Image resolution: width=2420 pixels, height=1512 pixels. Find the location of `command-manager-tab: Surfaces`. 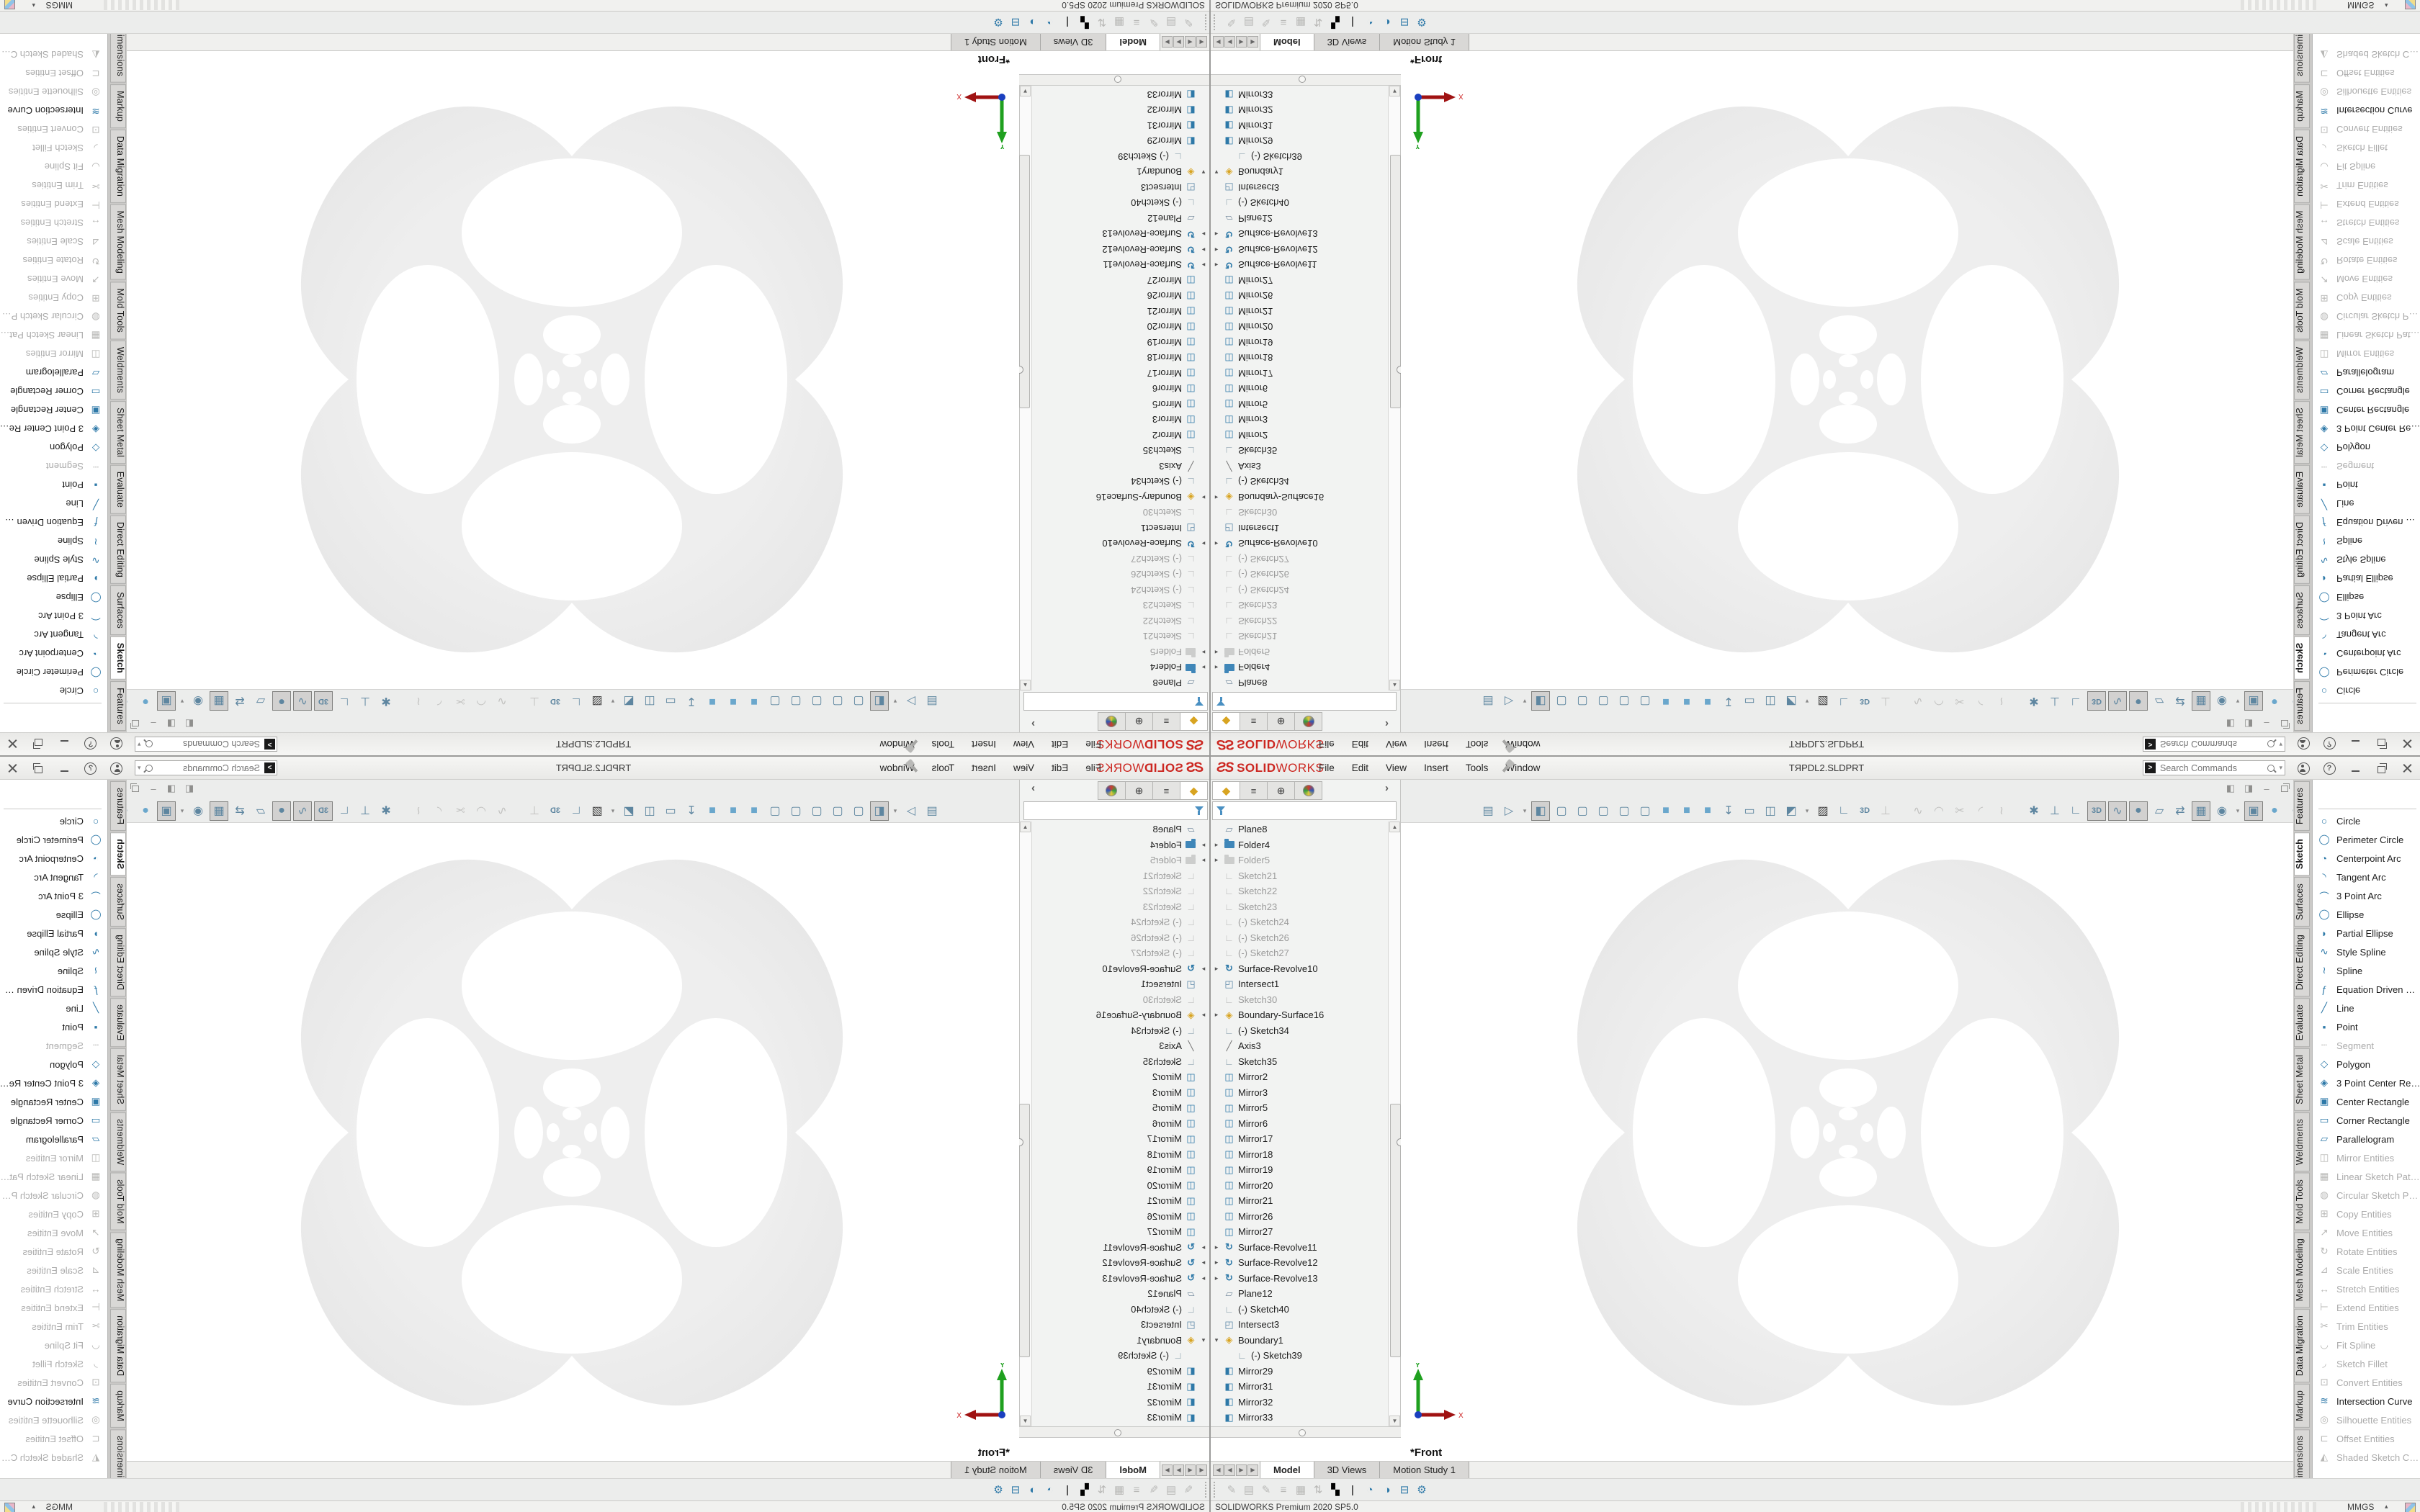

command-manager-tab: Surfaces is located at coordinates (2302, 902).